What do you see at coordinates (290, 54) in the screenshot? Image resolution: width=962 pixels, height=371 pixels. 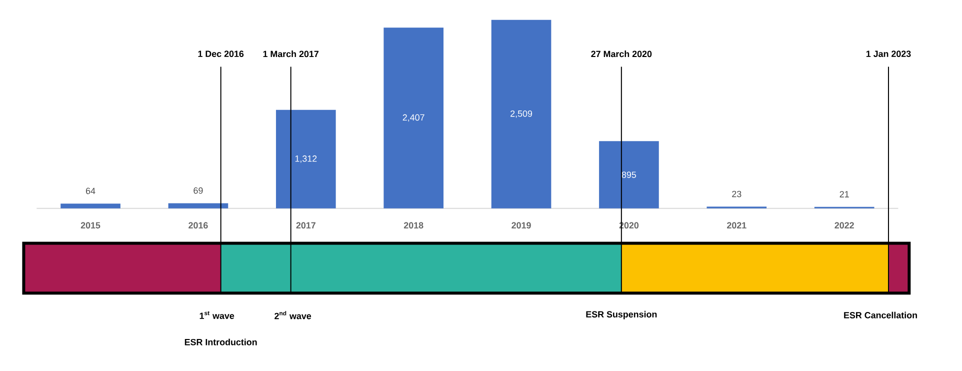 I see `ref-line-label: 1 March 2017` at bounding box center [290, 54].